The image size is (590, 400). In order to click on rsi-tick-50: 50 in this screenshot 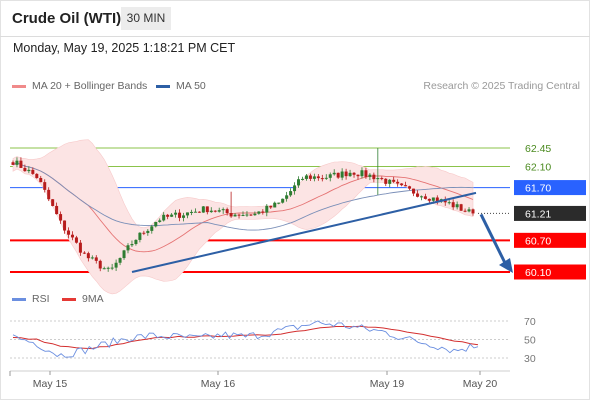, I will do `click(530, 341)`.